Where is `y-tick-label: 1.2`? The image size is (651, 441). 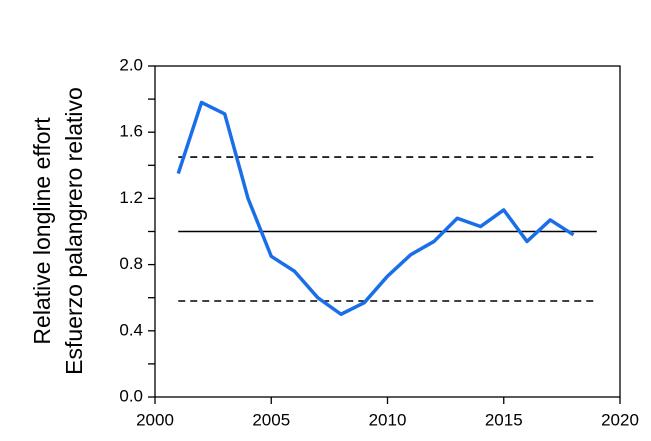 y-tick-label: 1.2 is located at coordinates (131, 197).